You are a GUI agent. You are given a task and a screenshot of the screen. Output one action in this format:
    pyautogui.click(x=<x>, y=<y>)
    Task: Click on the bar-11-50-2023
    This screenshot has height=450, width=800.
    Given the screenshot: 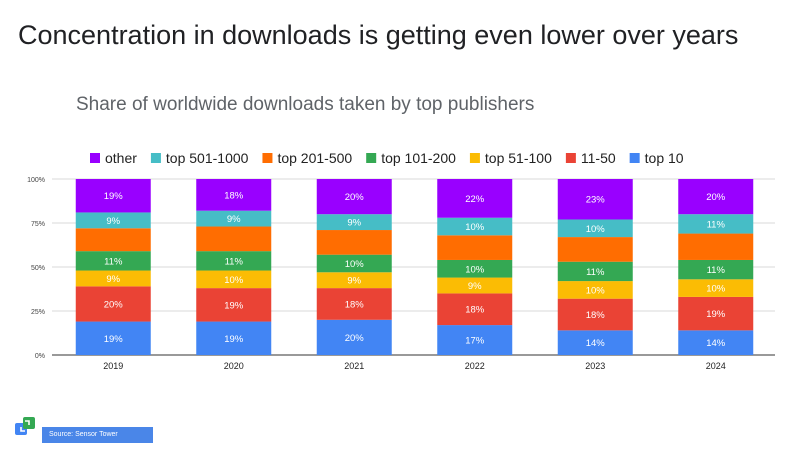 What is the action you would take?
    pyautogui.click(x=595, y=314)
    